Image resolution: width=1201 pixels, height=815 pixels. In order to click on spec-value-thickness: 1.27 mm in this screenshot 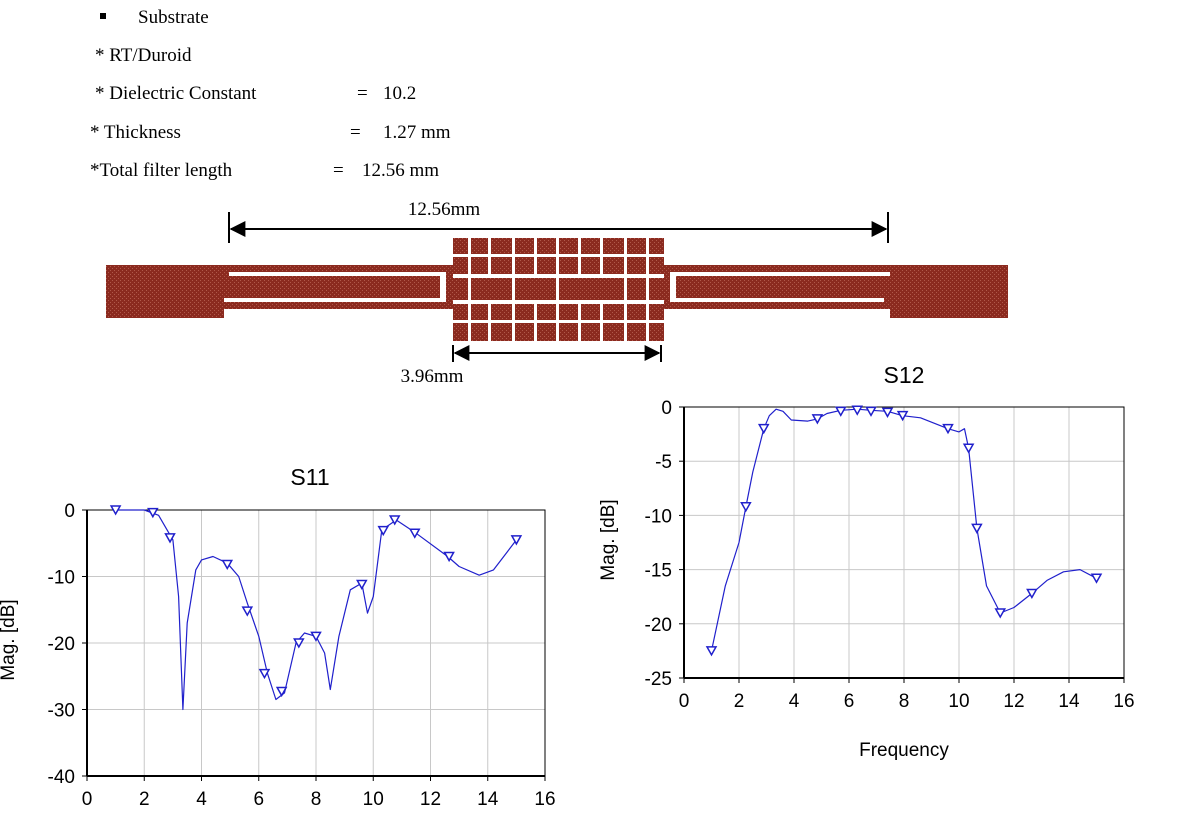, I will do `click(417, 132)`.